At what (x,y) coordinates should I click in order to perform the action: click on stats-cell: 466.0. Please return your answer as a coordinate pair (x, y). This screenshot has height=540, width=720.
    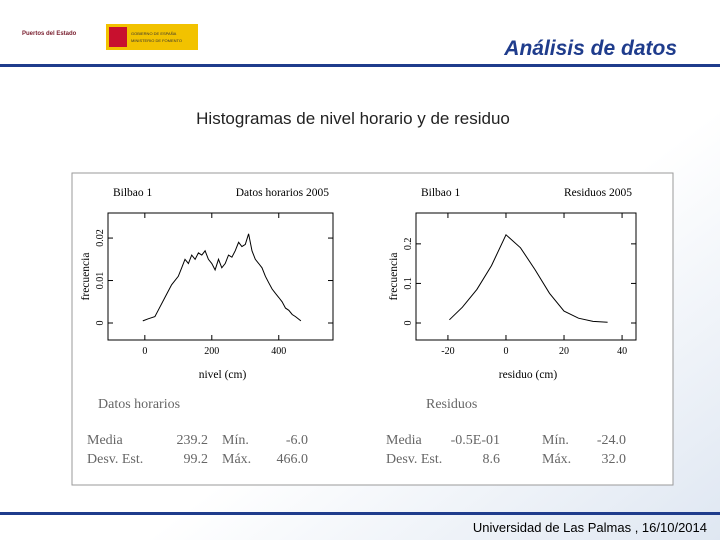
    Looking at the image, I should click on (293, 459).